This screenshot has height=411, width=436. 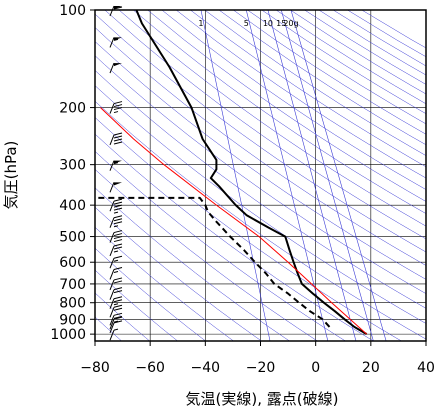 I want to click on wind-barbs, so click(x=116, y=173).